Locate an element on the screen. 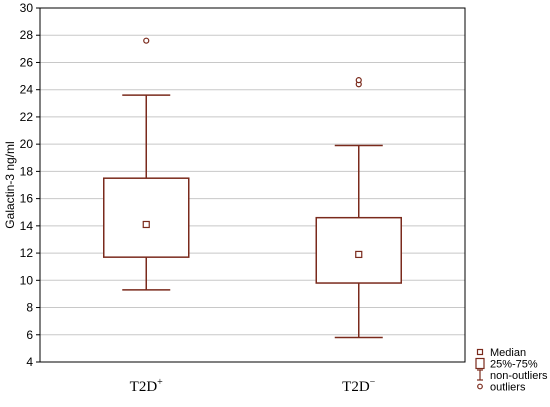  y-tick-label: 16 is located at coordinates (27, 199).